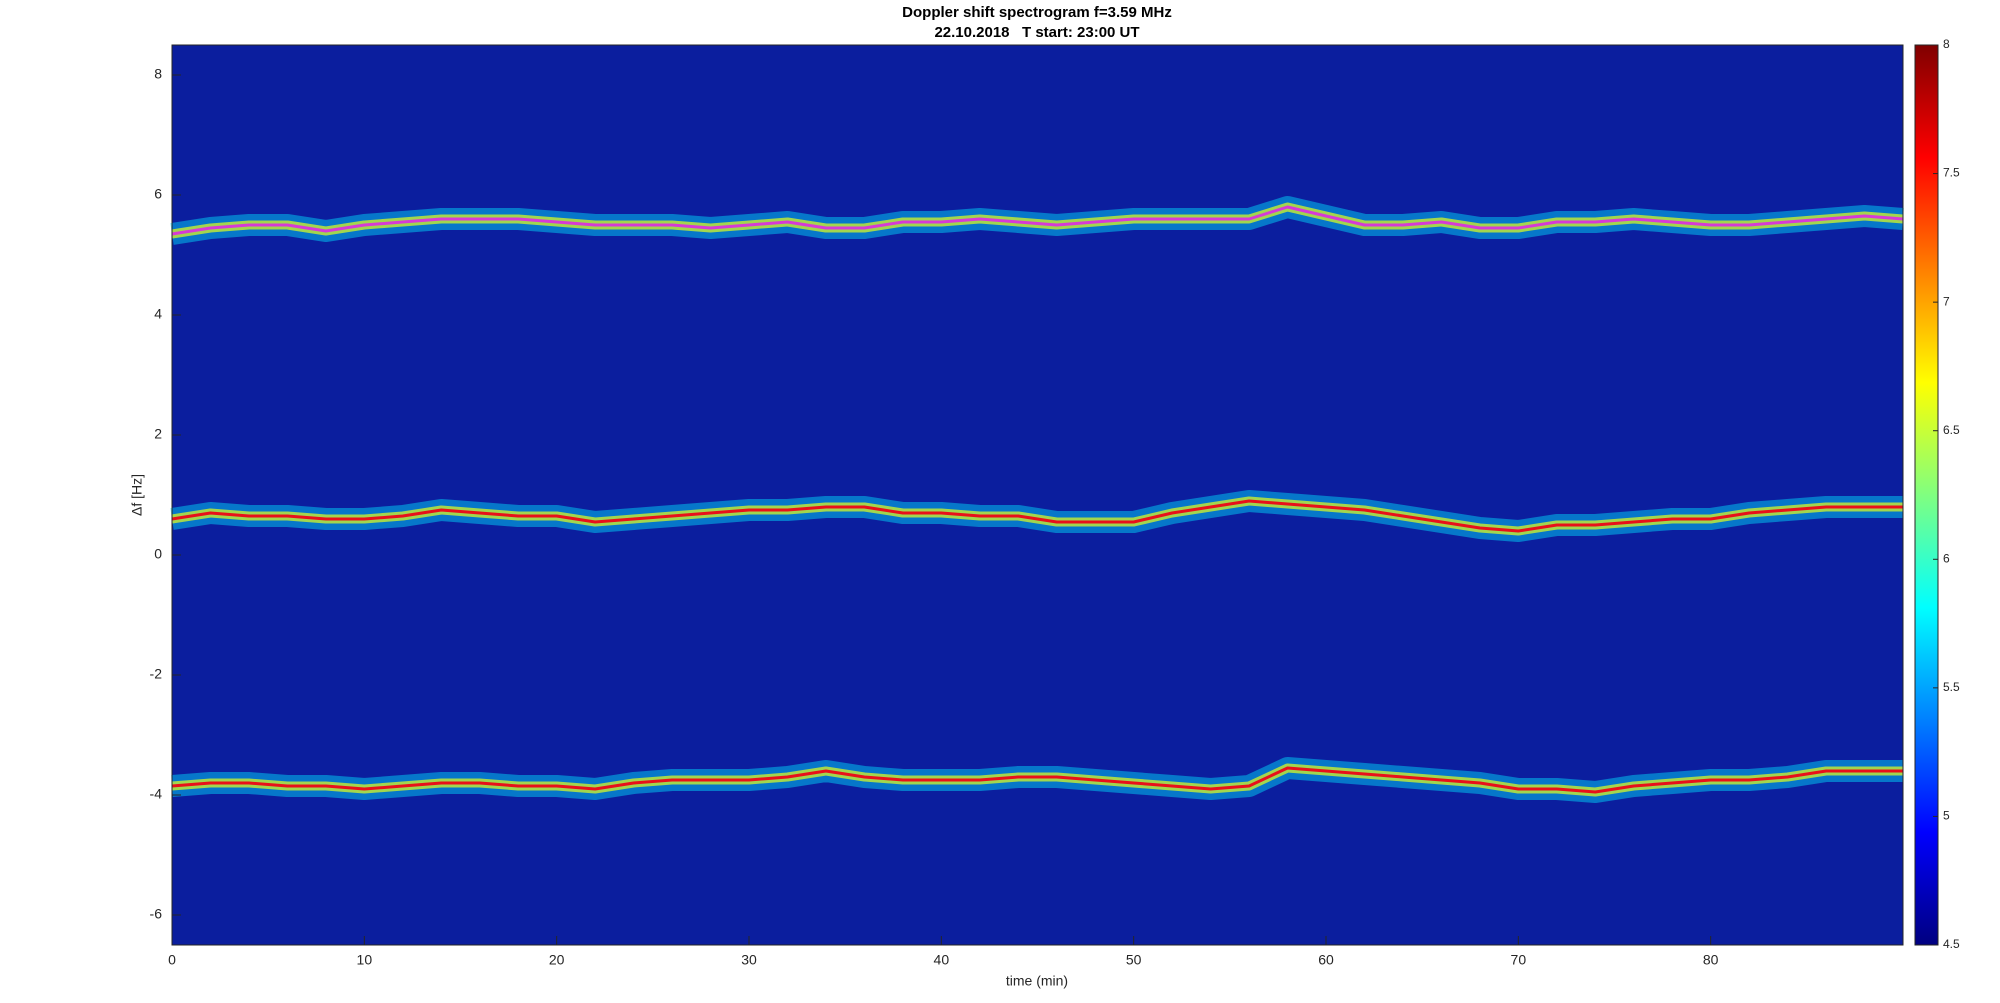  What do you see at coordinates (158, 554) in the screenshot?
I see `y-tick-label: 0` at bounding box center [158, 554].